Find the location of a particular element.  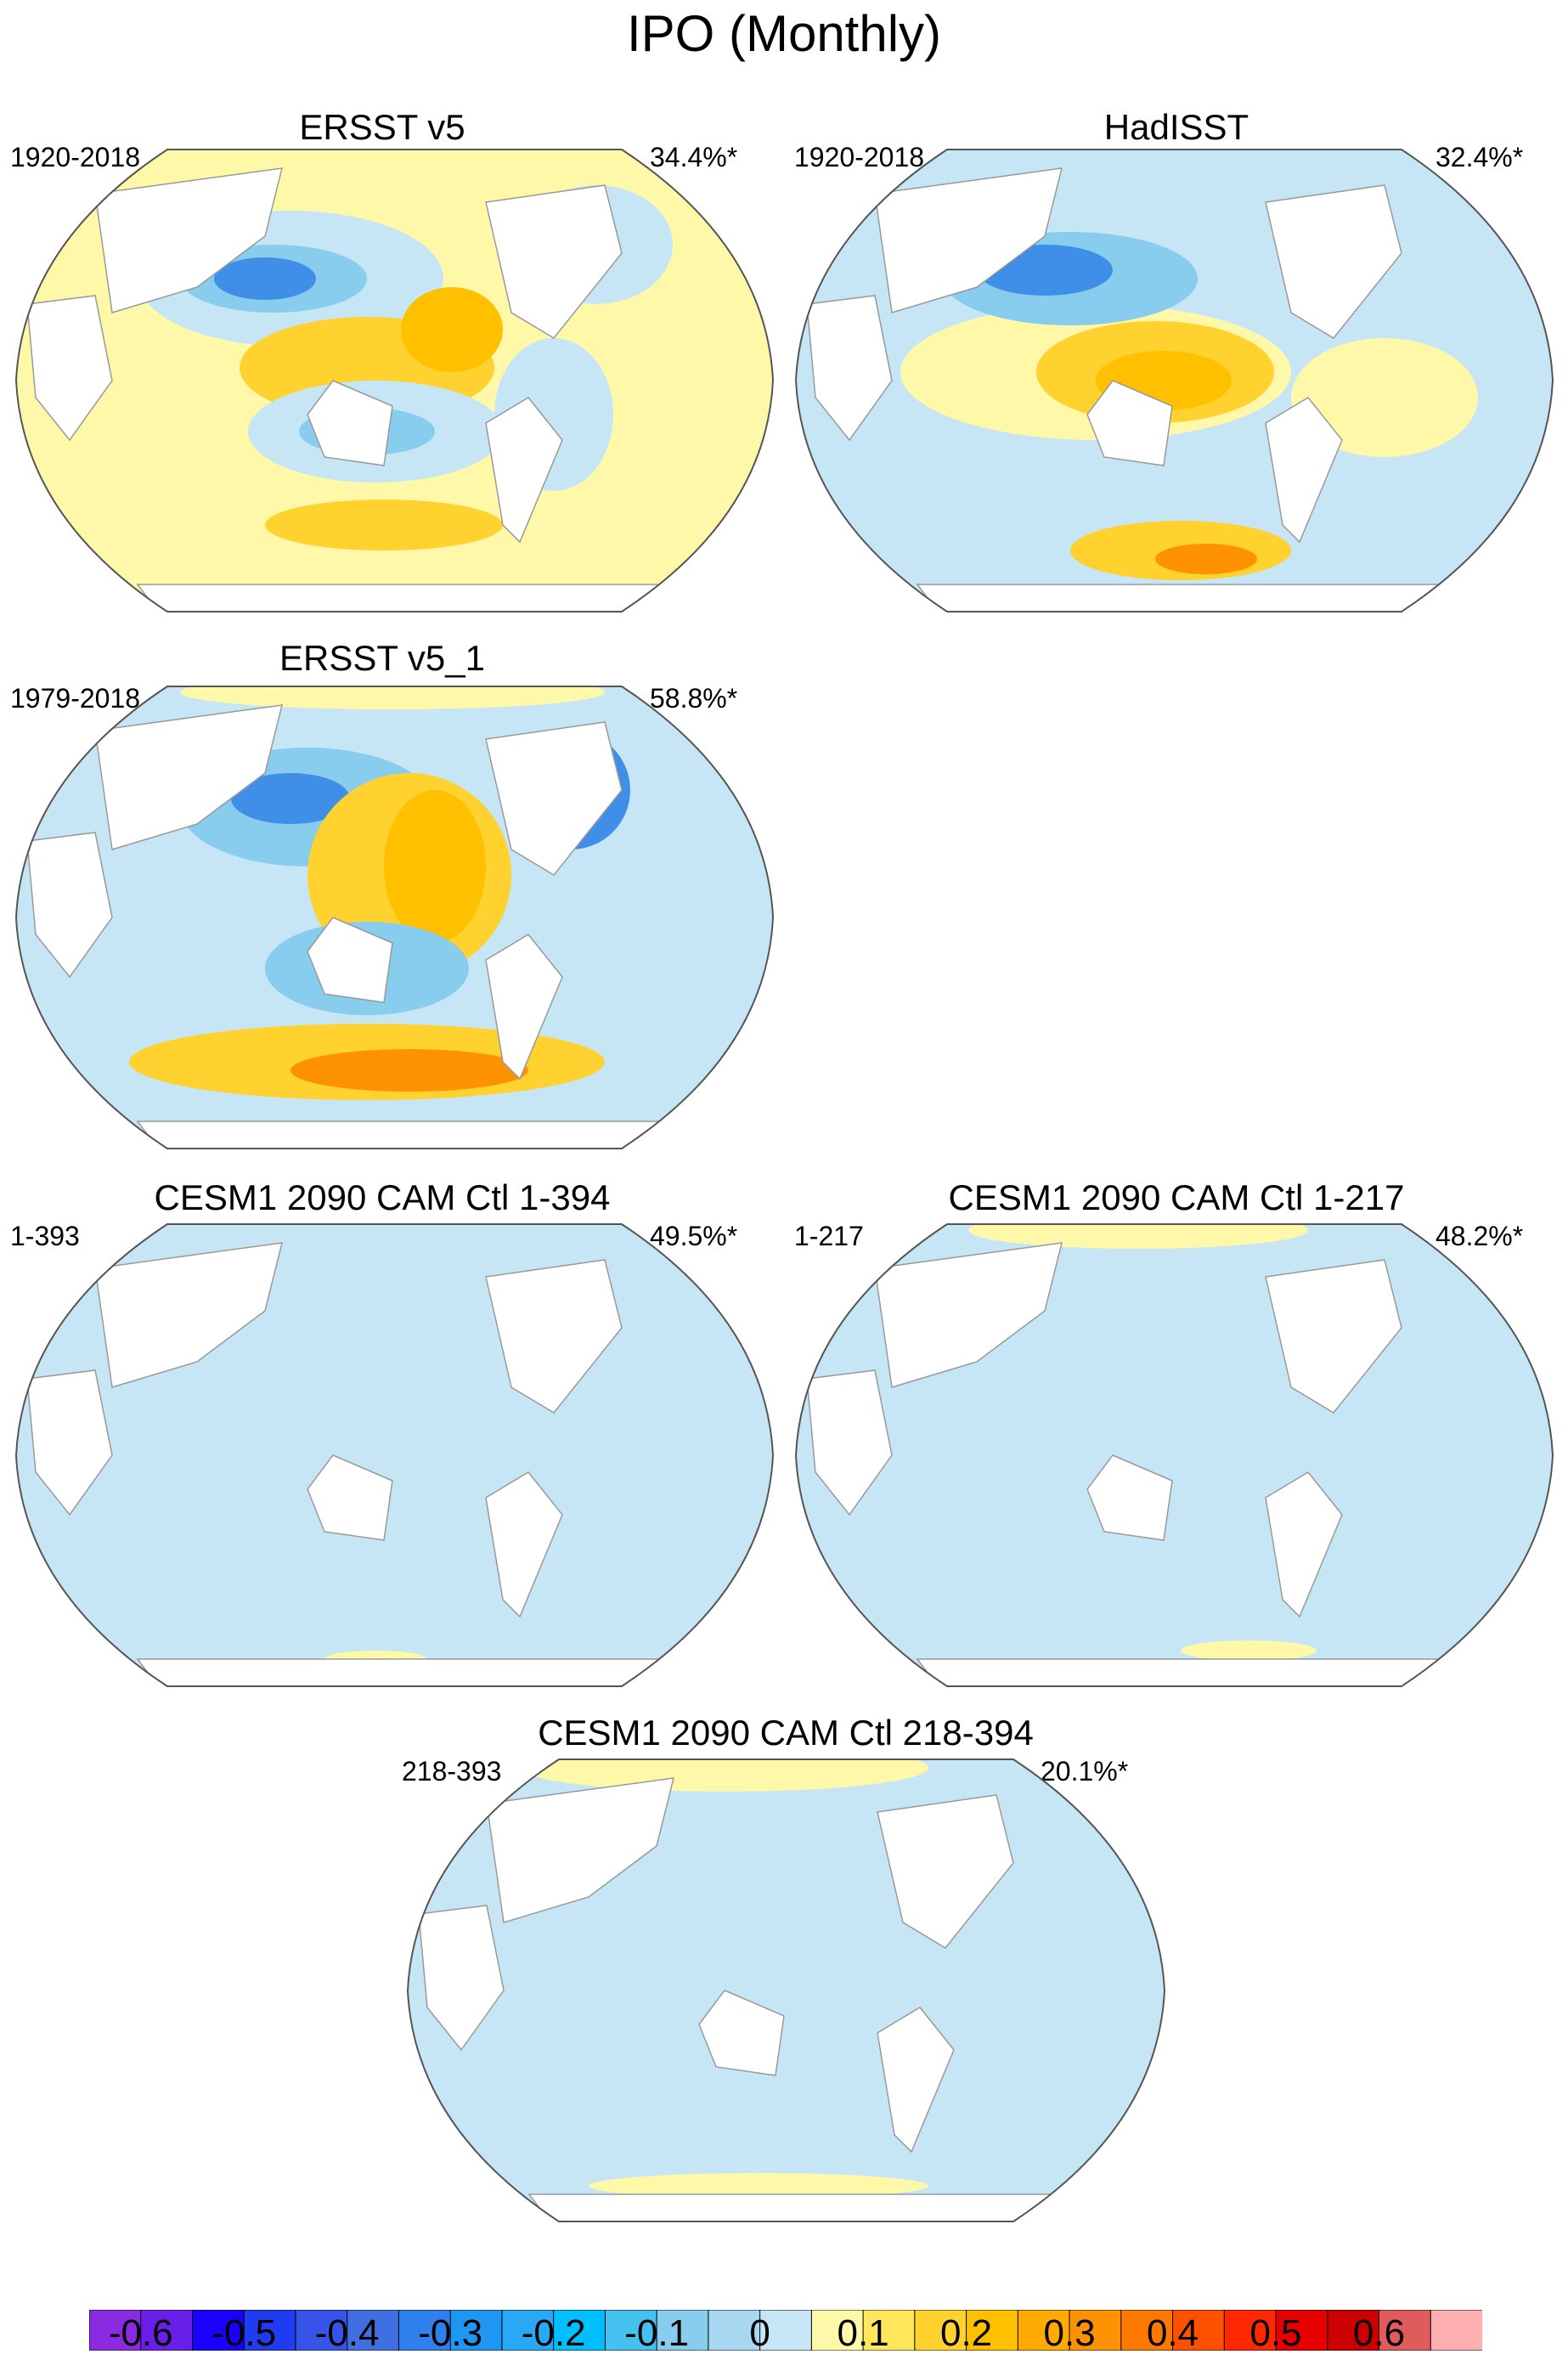

map-hadisst is located at coordinates (1174, 380).